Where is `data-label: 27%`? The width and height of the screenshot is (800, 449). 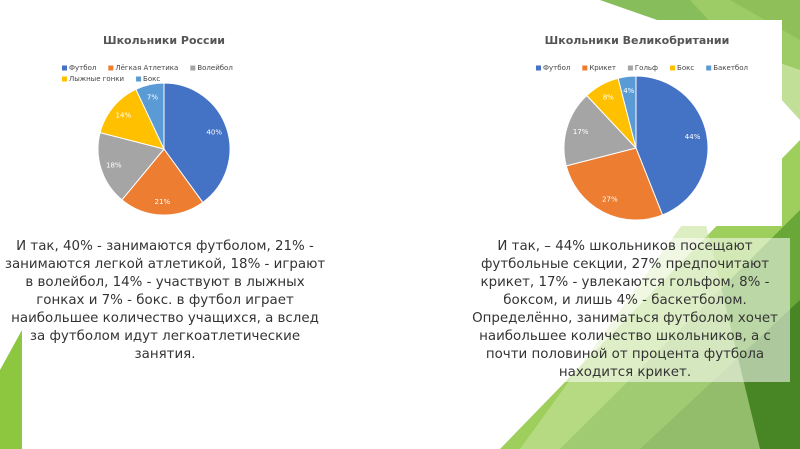 data-label: 27% is located at coordinates (610, 199).